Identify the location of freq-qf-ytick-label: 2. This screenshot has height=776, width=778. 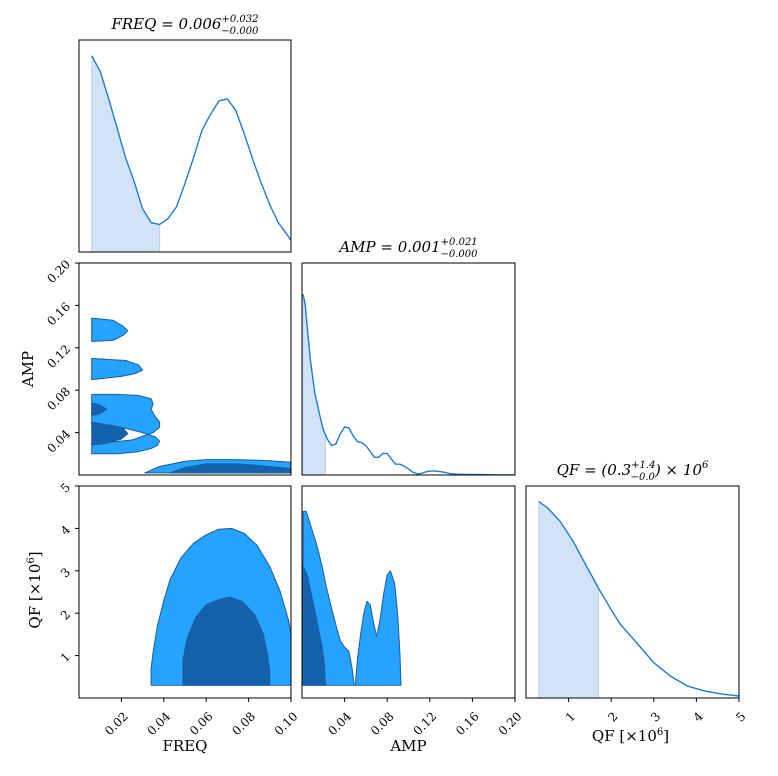
(65, 614).